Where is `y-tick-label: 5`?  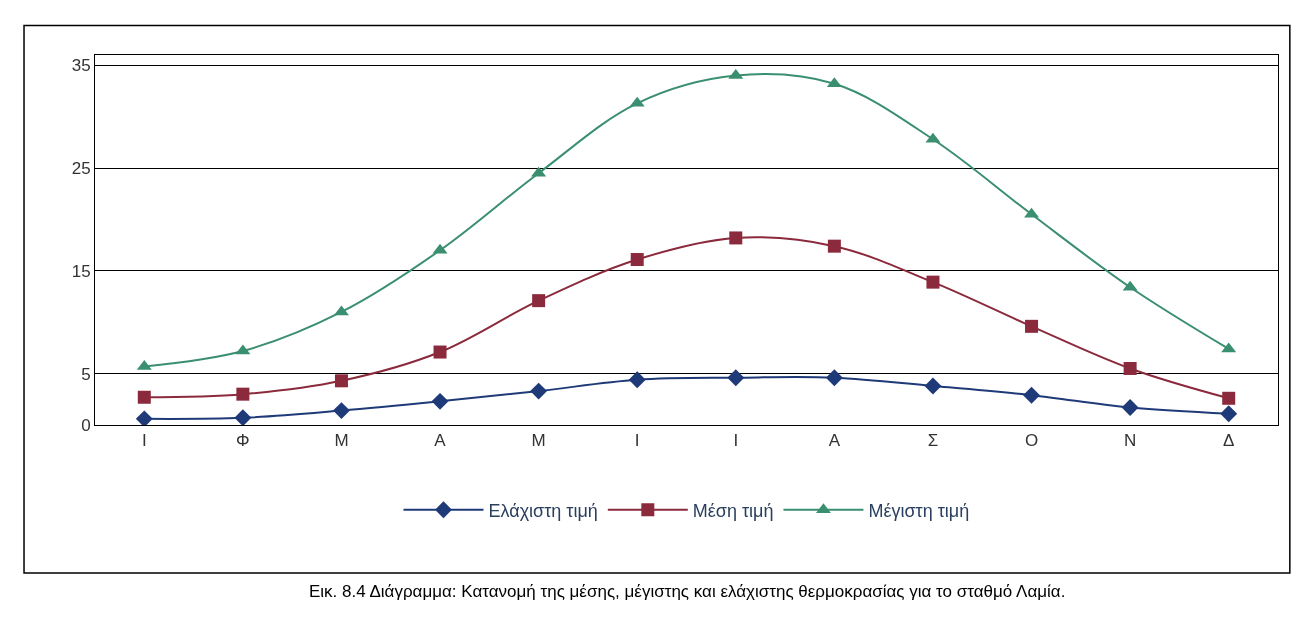
y-tick-label: 5 is located at coordinates (86, 374).